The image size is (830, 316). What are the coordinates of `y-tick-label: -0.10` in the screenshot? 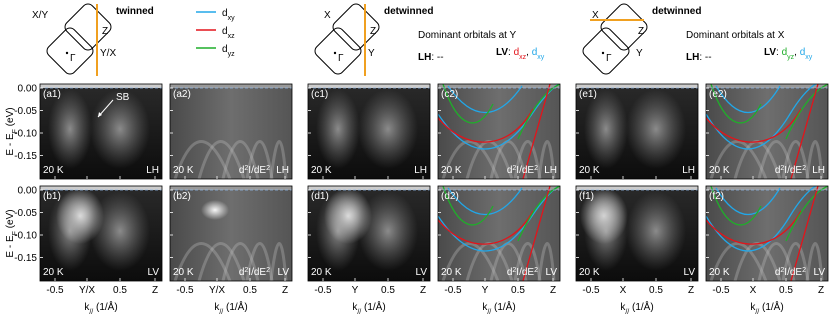 It's located at (25, 134).